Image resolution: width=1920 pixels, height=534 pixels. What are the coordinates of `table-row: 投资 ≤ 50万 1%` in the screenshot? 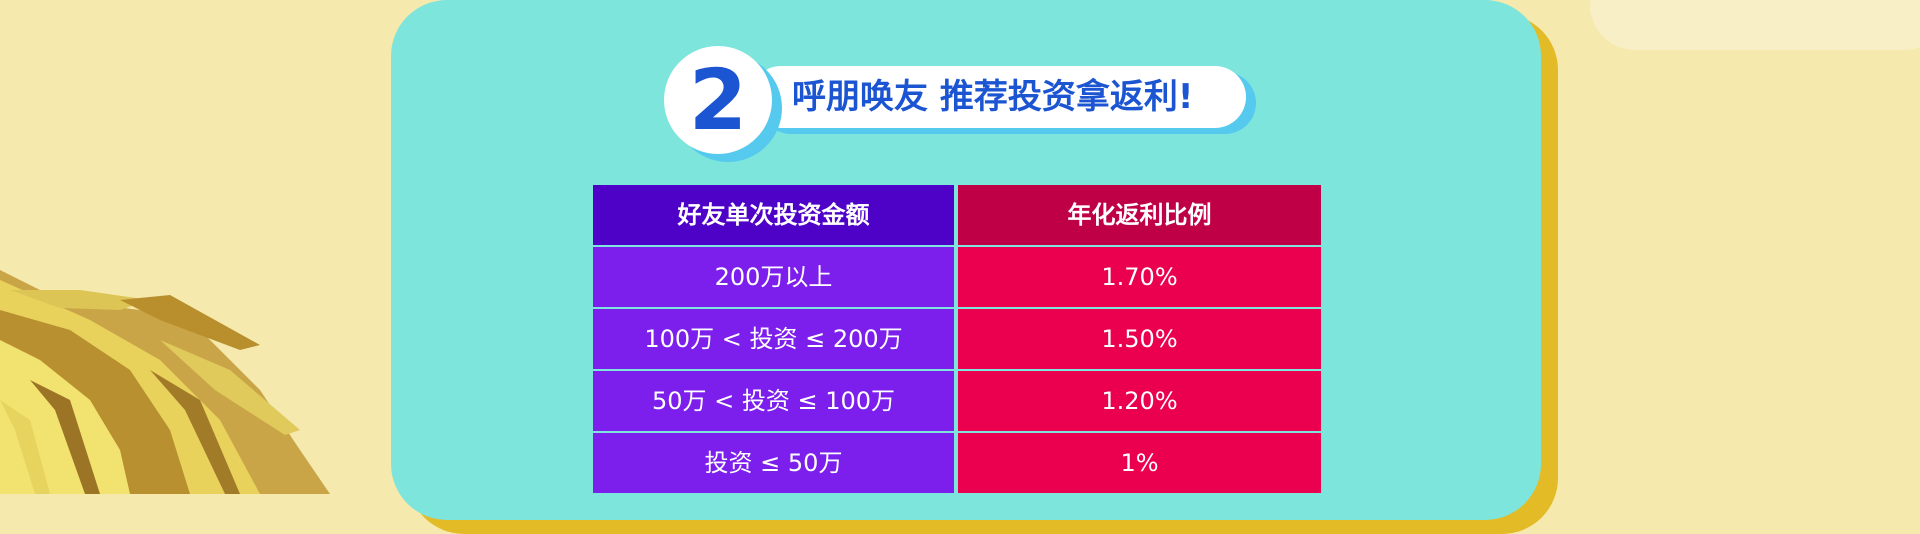 It's located at (957, 463).